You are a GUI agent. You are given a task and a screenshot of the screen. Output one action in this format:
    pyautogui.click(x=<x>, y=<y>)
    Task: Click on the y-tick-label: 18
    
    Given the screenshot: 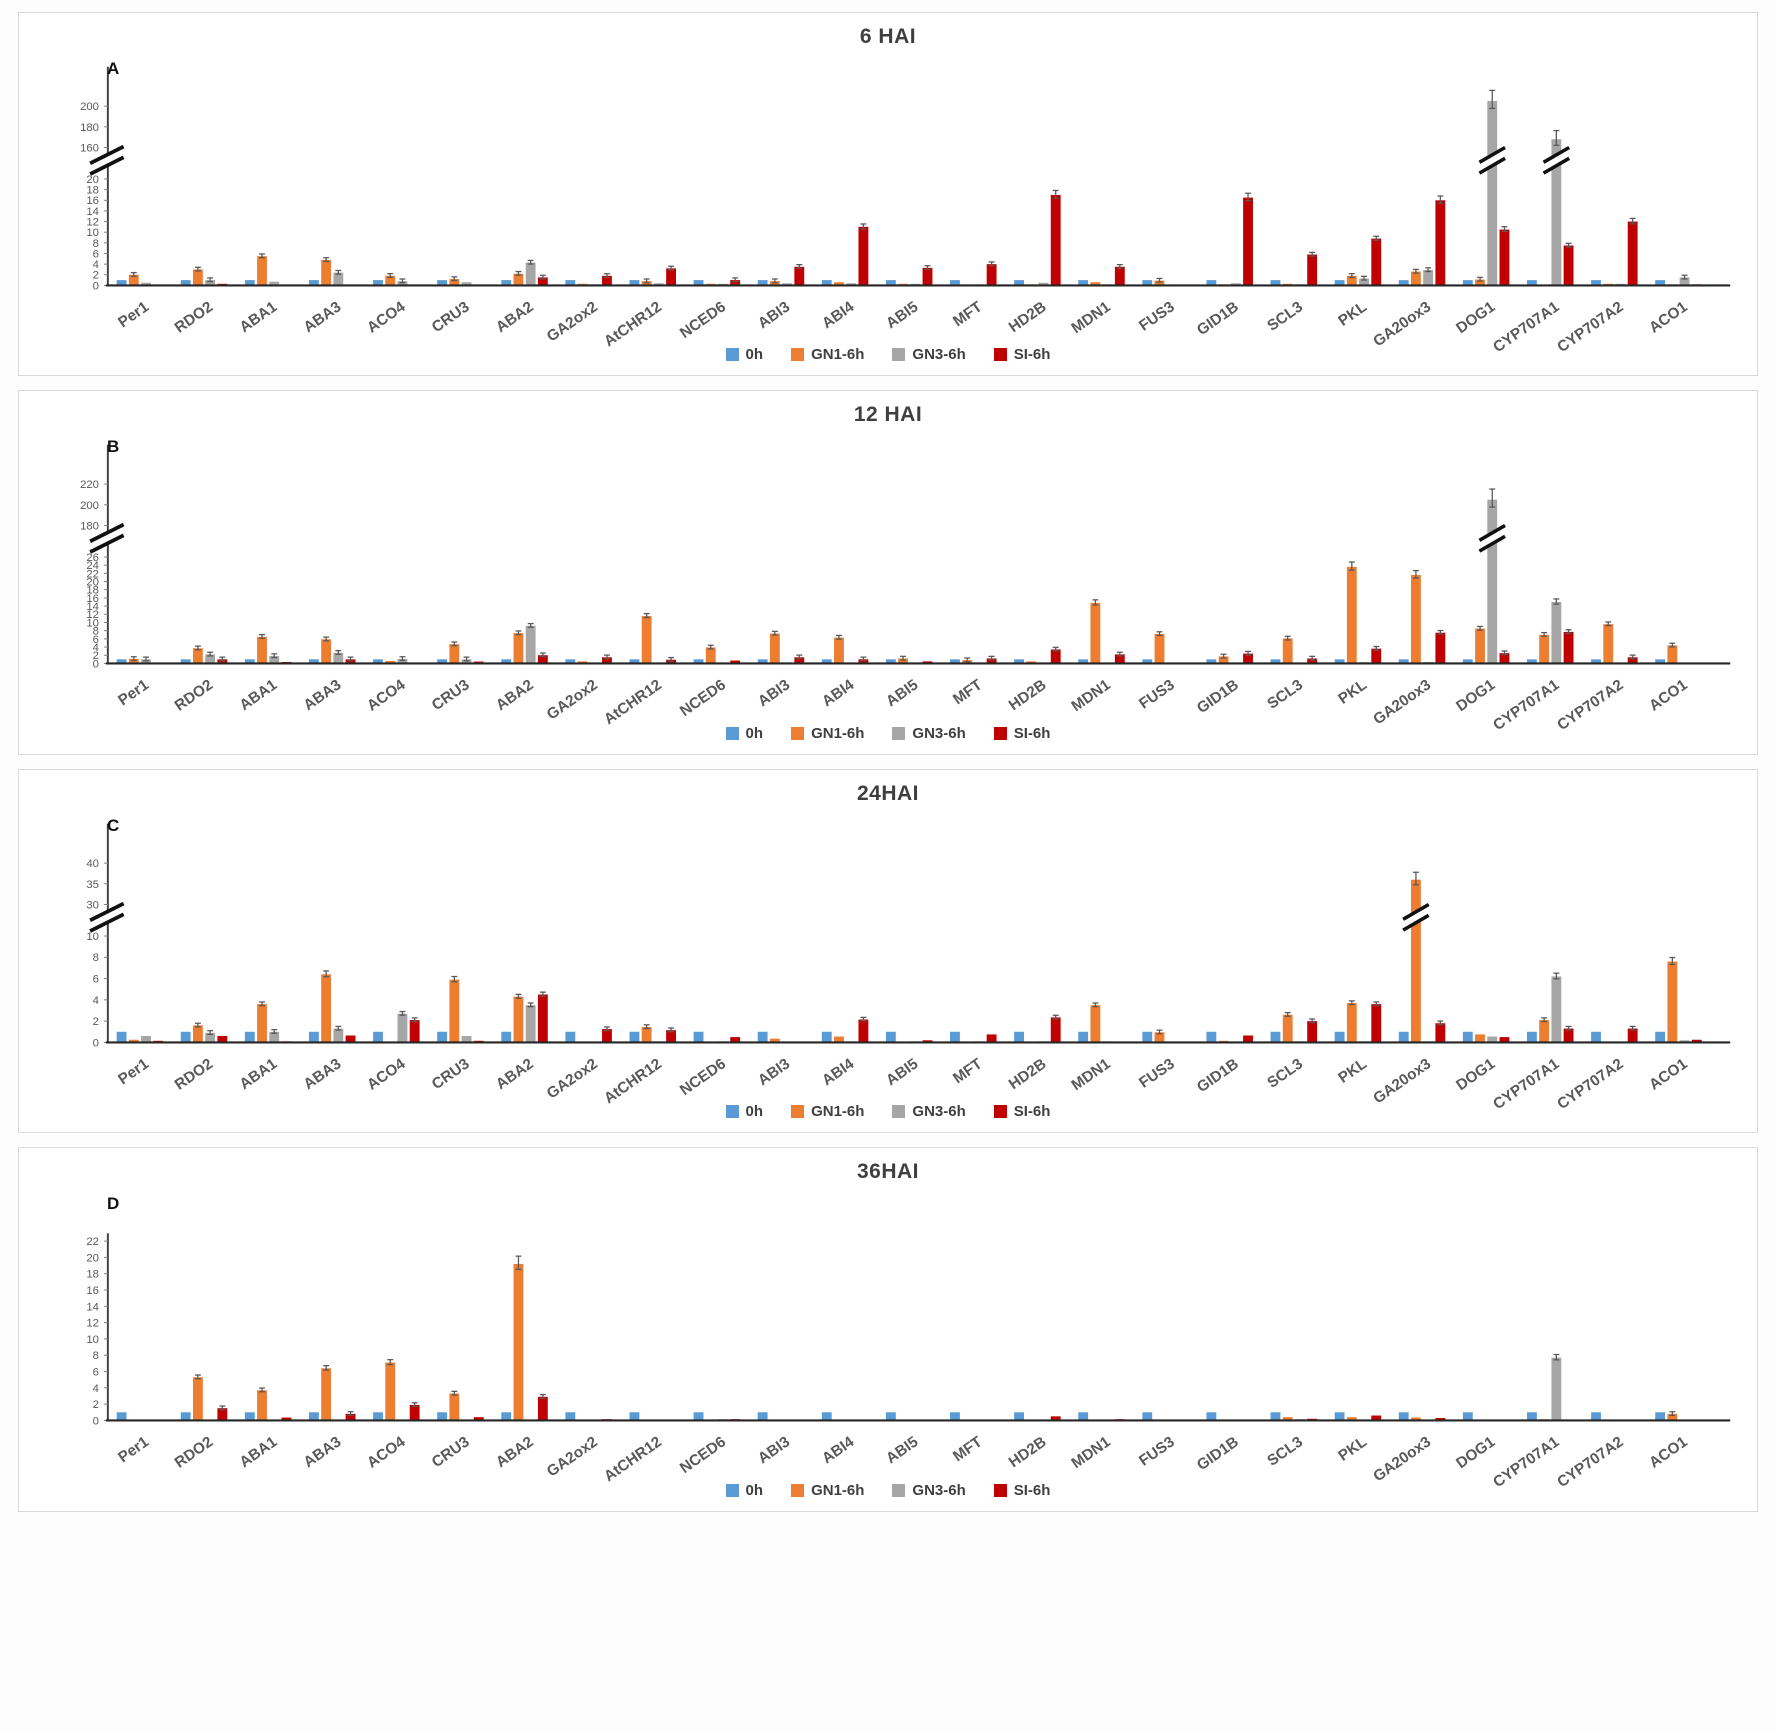 What is the action you would take?
    pyautogui.click(x=92, y=591)
    